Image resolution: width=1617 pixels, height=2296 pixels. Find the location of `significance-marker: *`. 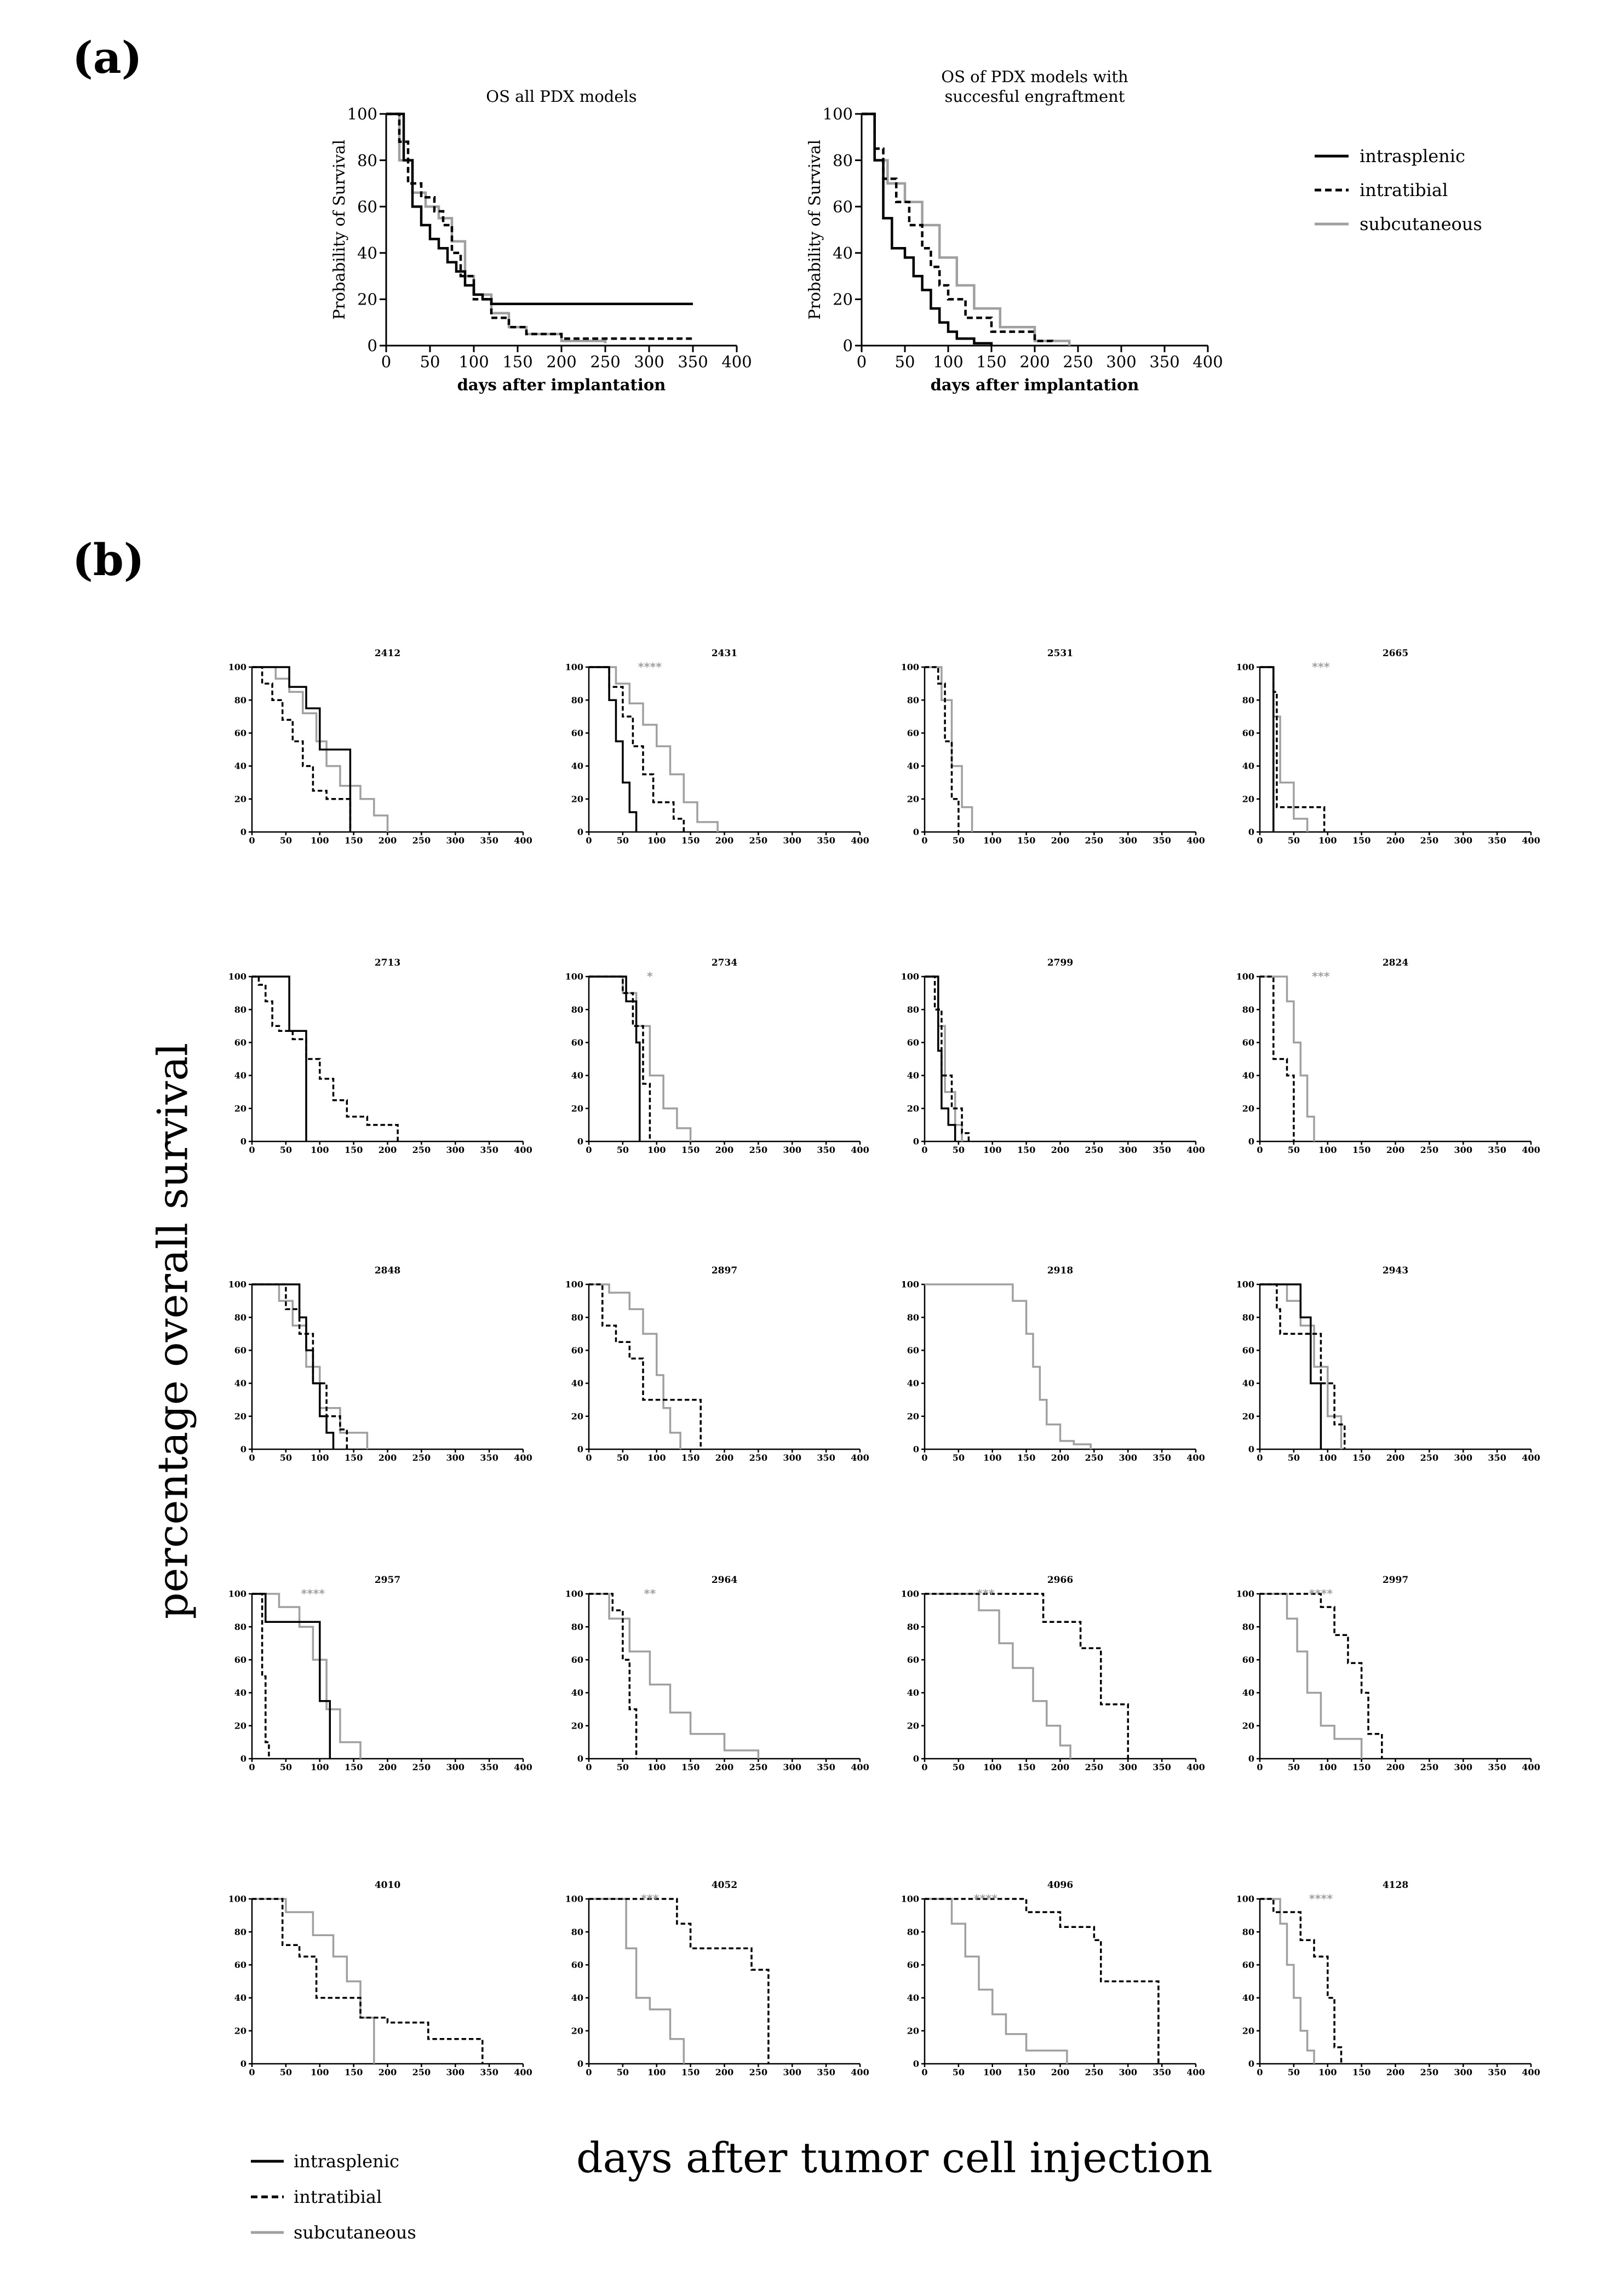

significance-marker: * is located at coordinates (650, 976).